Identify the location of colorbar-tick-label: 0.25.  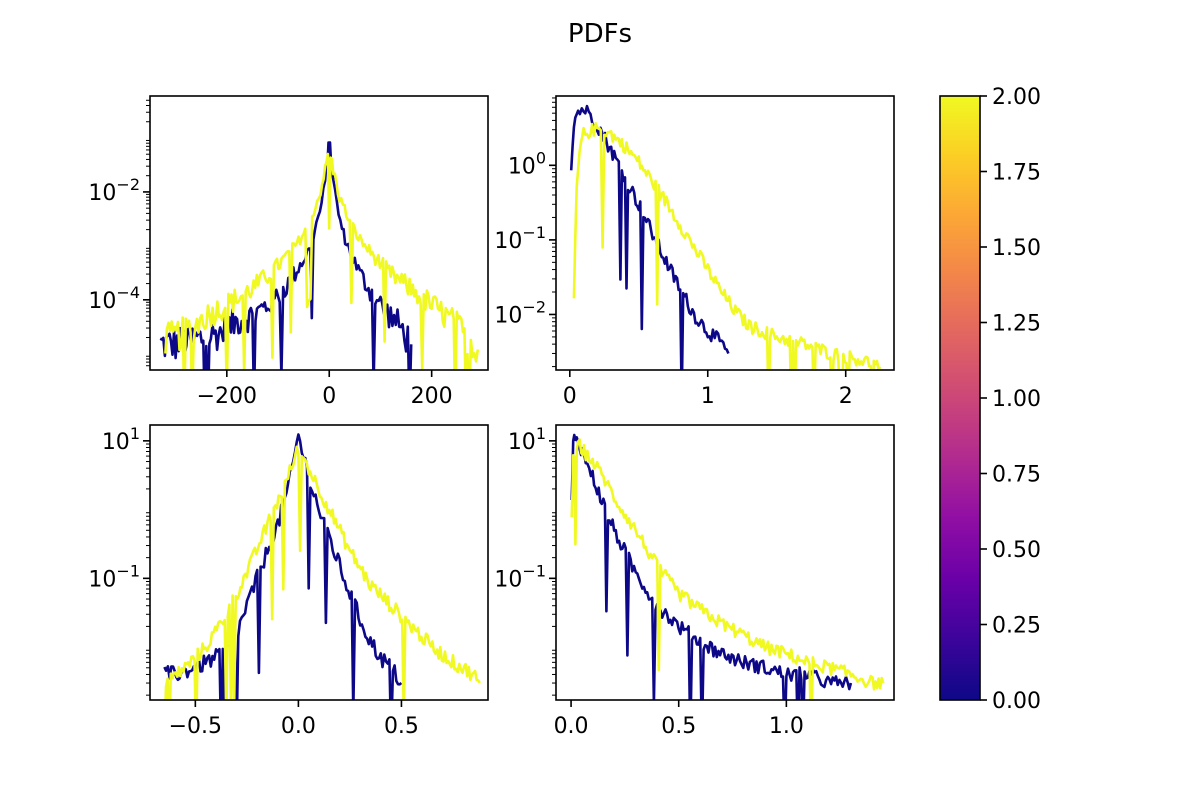
(1016, 626).